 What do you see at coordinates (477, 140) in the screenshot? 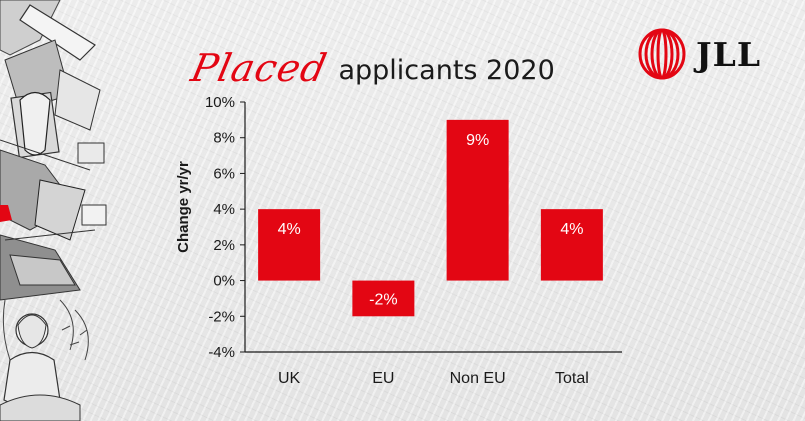
I see `bar-data-label: 9%` at bounding box center [477, 140].